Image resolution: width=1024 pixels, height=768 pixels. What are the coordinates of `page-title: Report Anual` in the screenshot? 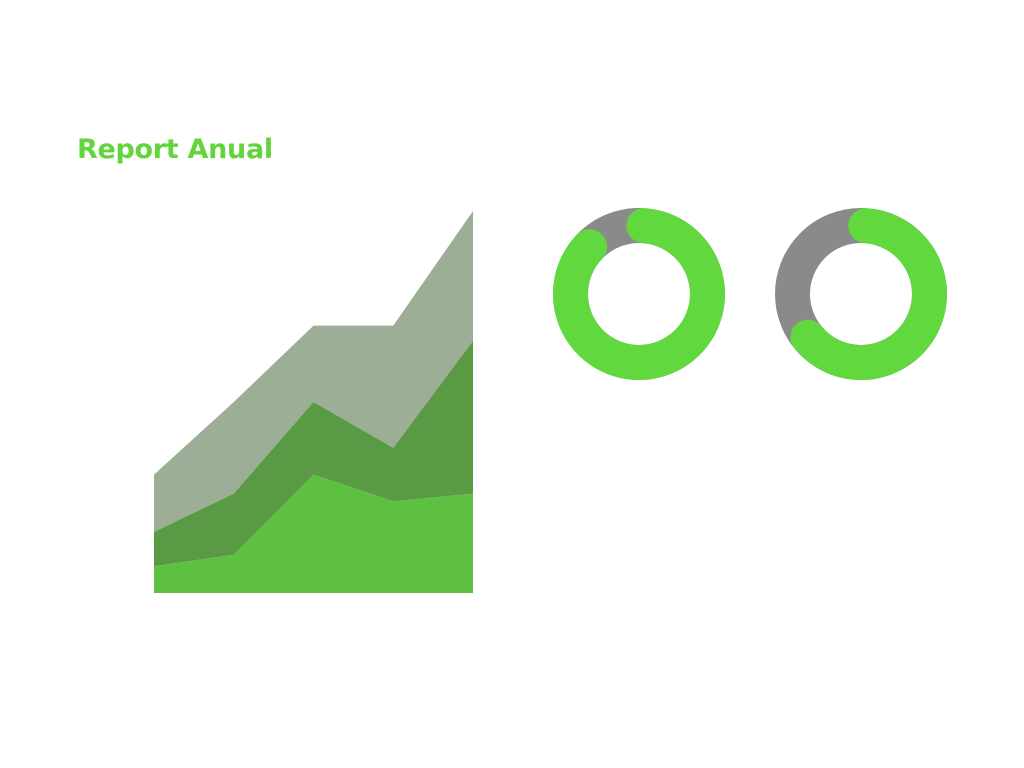 It's located at (175, 149).